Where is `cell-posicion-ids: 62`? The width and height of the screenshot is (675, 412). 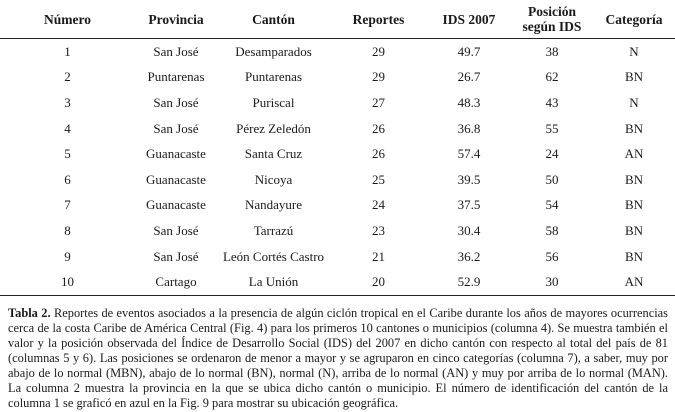 cell-posicion-ids: 62 is located at coordinates (552, 77).